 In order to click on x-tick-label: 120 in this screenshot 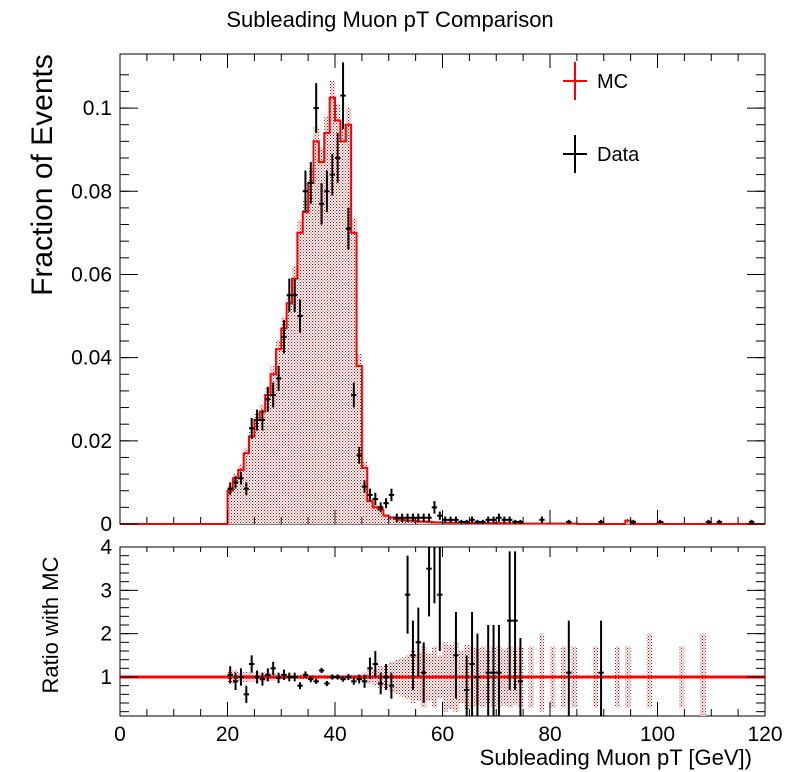, I will do `click(764, 734)`.